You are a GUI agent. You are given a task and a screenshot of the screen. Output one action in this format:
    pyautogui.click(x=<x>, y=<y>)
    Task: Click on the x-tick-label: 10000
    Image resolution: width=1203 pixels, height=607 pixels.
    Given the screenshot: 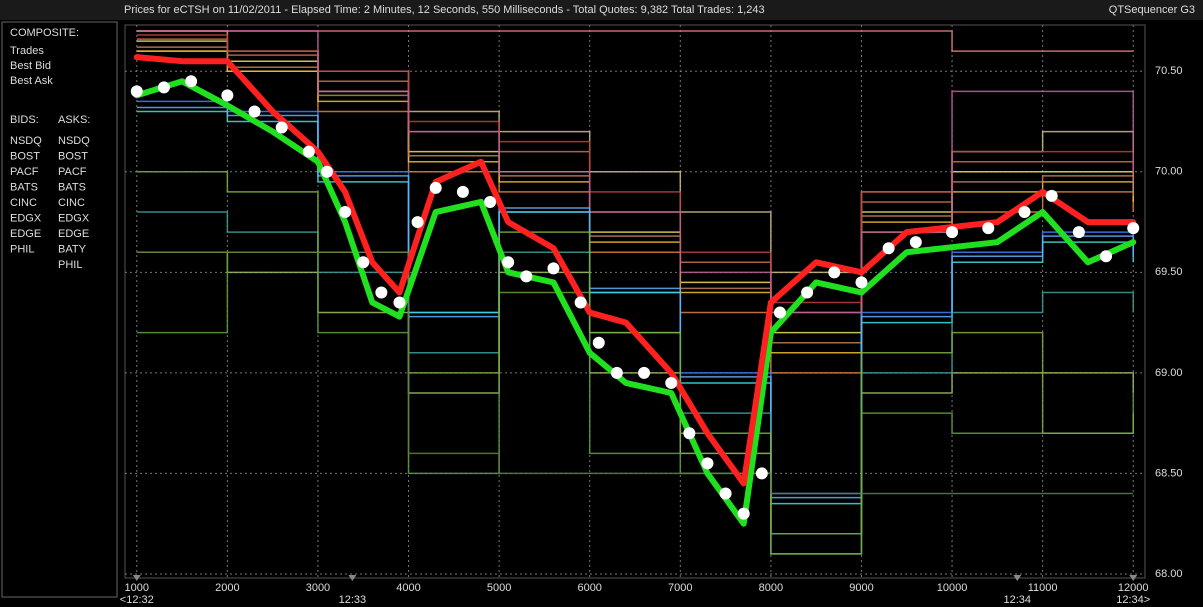 What is the action you would take?
    pyautogui.click(x=952, y=588)
    